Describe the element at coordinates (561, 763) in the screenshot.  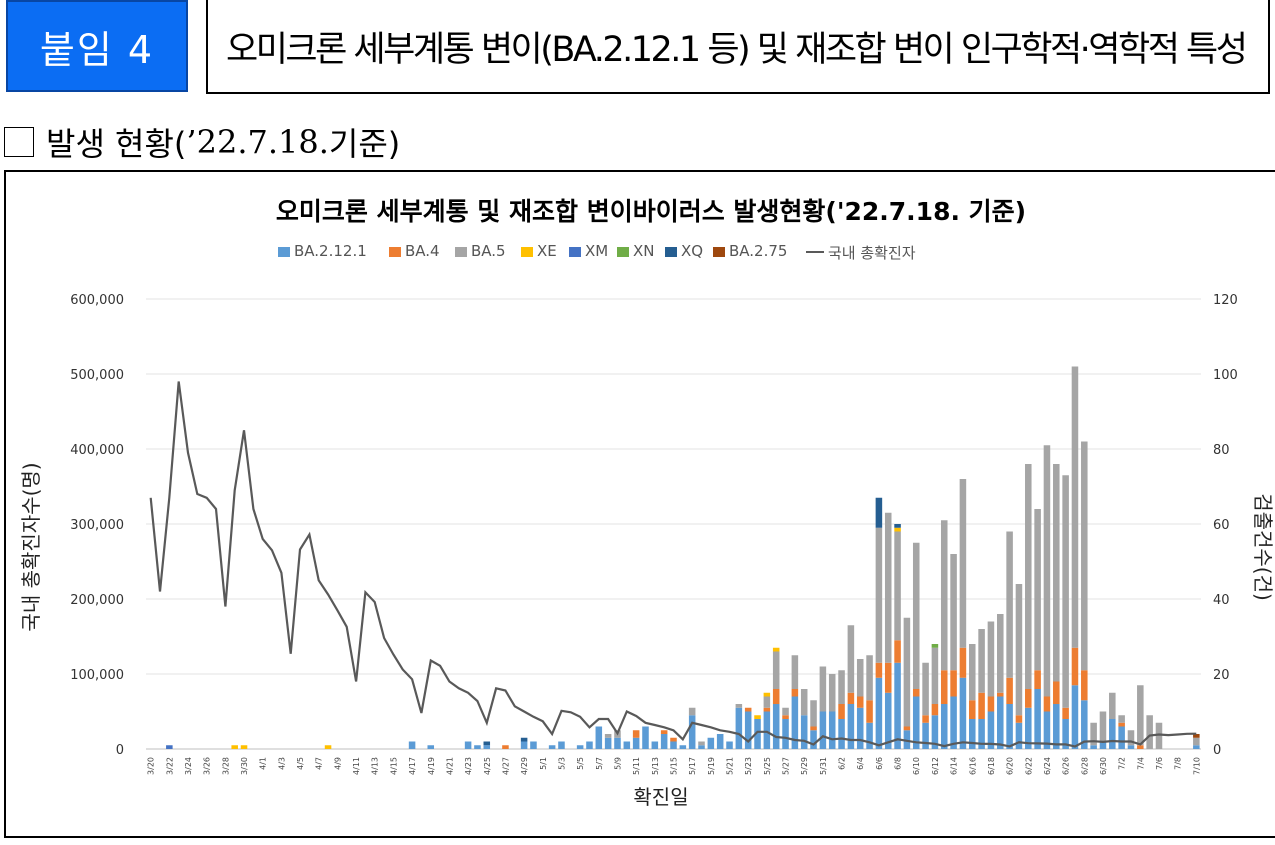
I see `x-tick-label: 5/3` at that location.